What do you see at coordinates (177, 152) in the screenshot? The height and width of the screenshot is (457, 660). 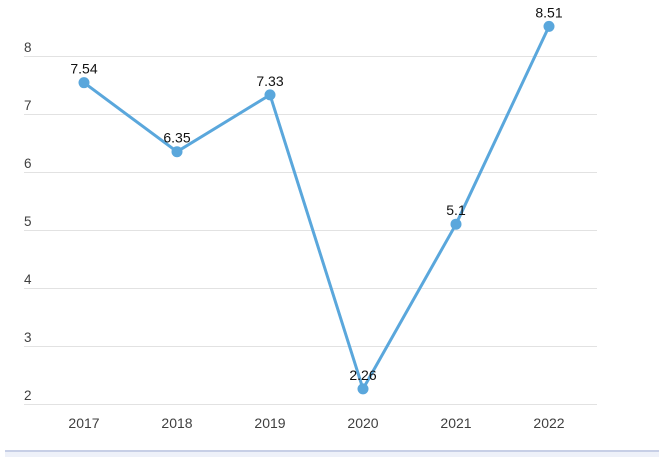 I see `data-point-2018` at bounding box center [177, 152].